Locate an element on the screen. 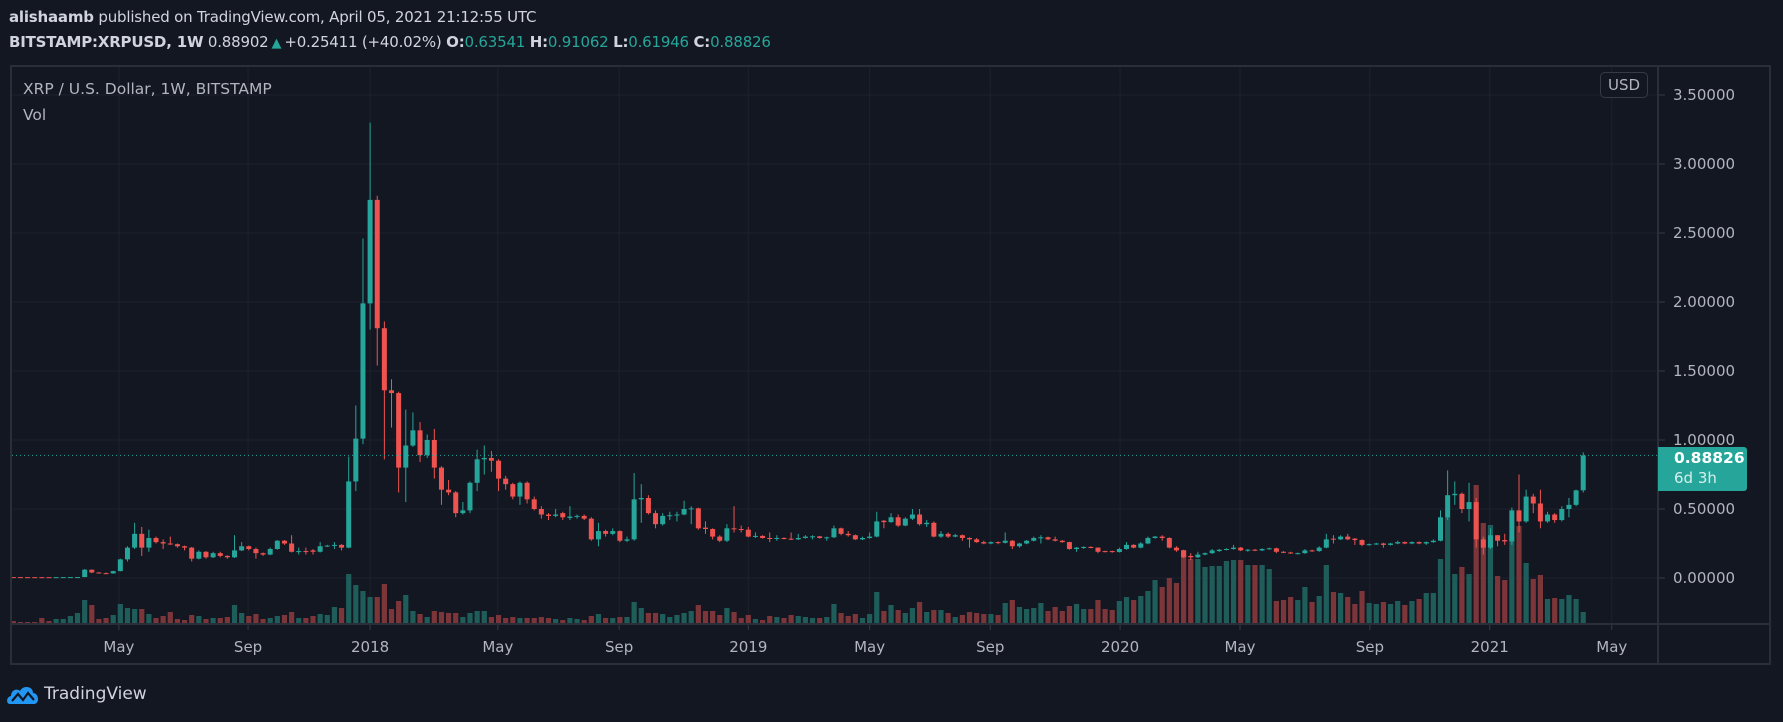 The width and height of the screenshot is (1783, 722). triangle-up-icon: ▲ is located at coordinates (276, 43).